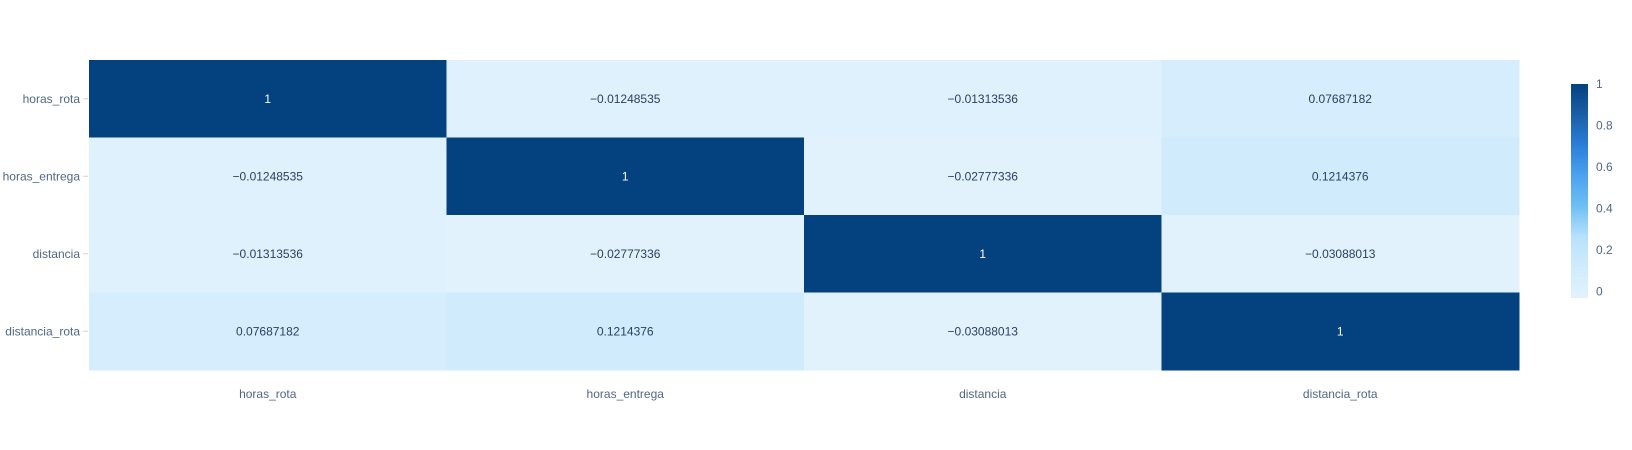  What do you see at coordinates (1604, 250) in the screenshot?
I see `colorbar-tick-label: 0.2` at bounding box center [1604, 250].